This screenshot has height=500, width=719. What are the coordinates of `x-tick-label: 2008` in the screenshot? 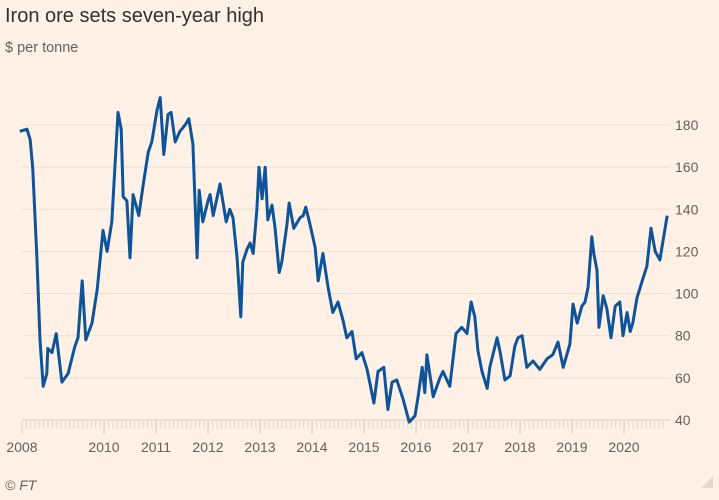 It's located at (21, 447).